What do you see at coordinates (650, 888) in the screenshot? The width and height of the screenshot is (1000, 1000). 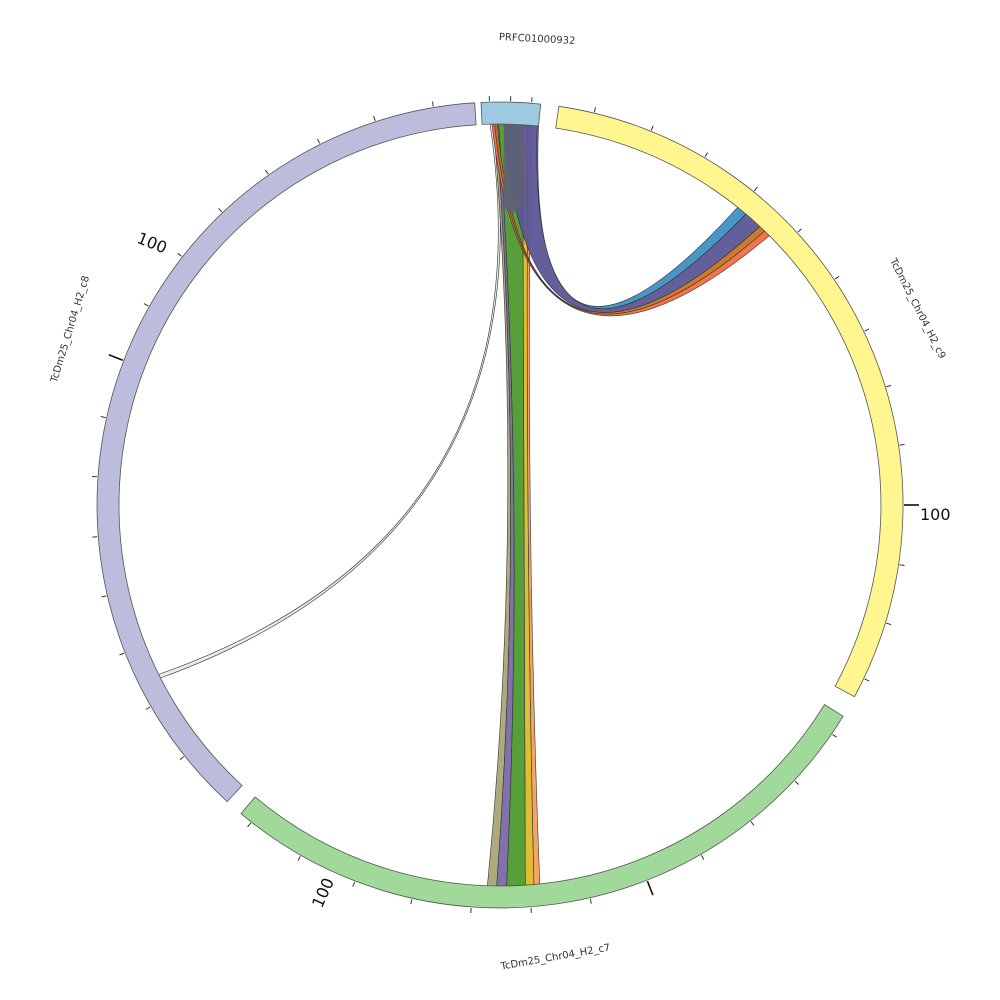 I see `tick-c7-major` at bounding box center [650, 888].